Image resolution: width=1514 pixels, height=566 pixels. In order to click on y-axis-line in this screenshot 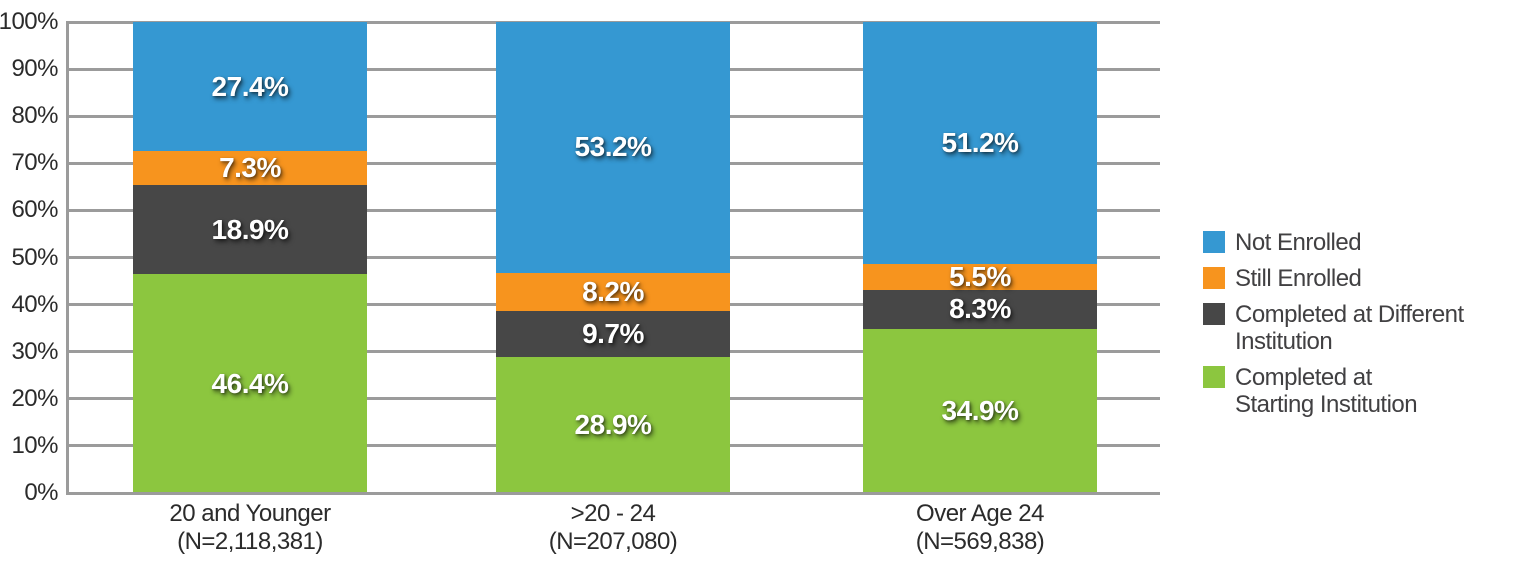, I will do `click(67, 257)`.